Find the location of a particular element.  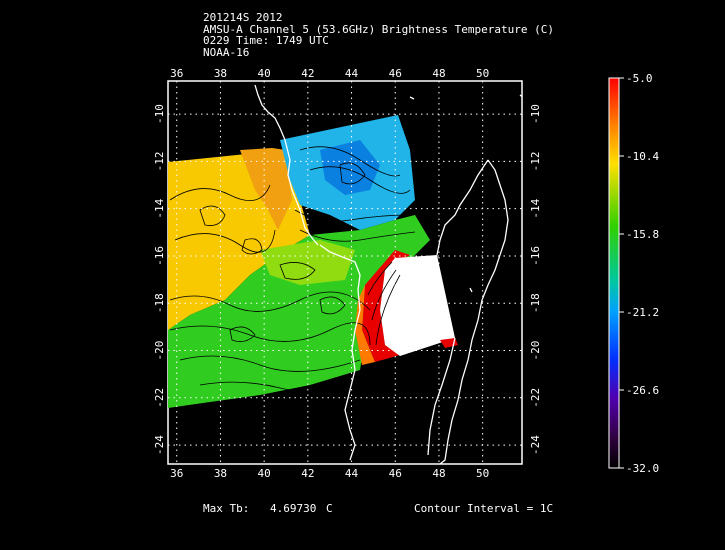

lon-tick-bottom: 40 is located at coordinates (264, 473).